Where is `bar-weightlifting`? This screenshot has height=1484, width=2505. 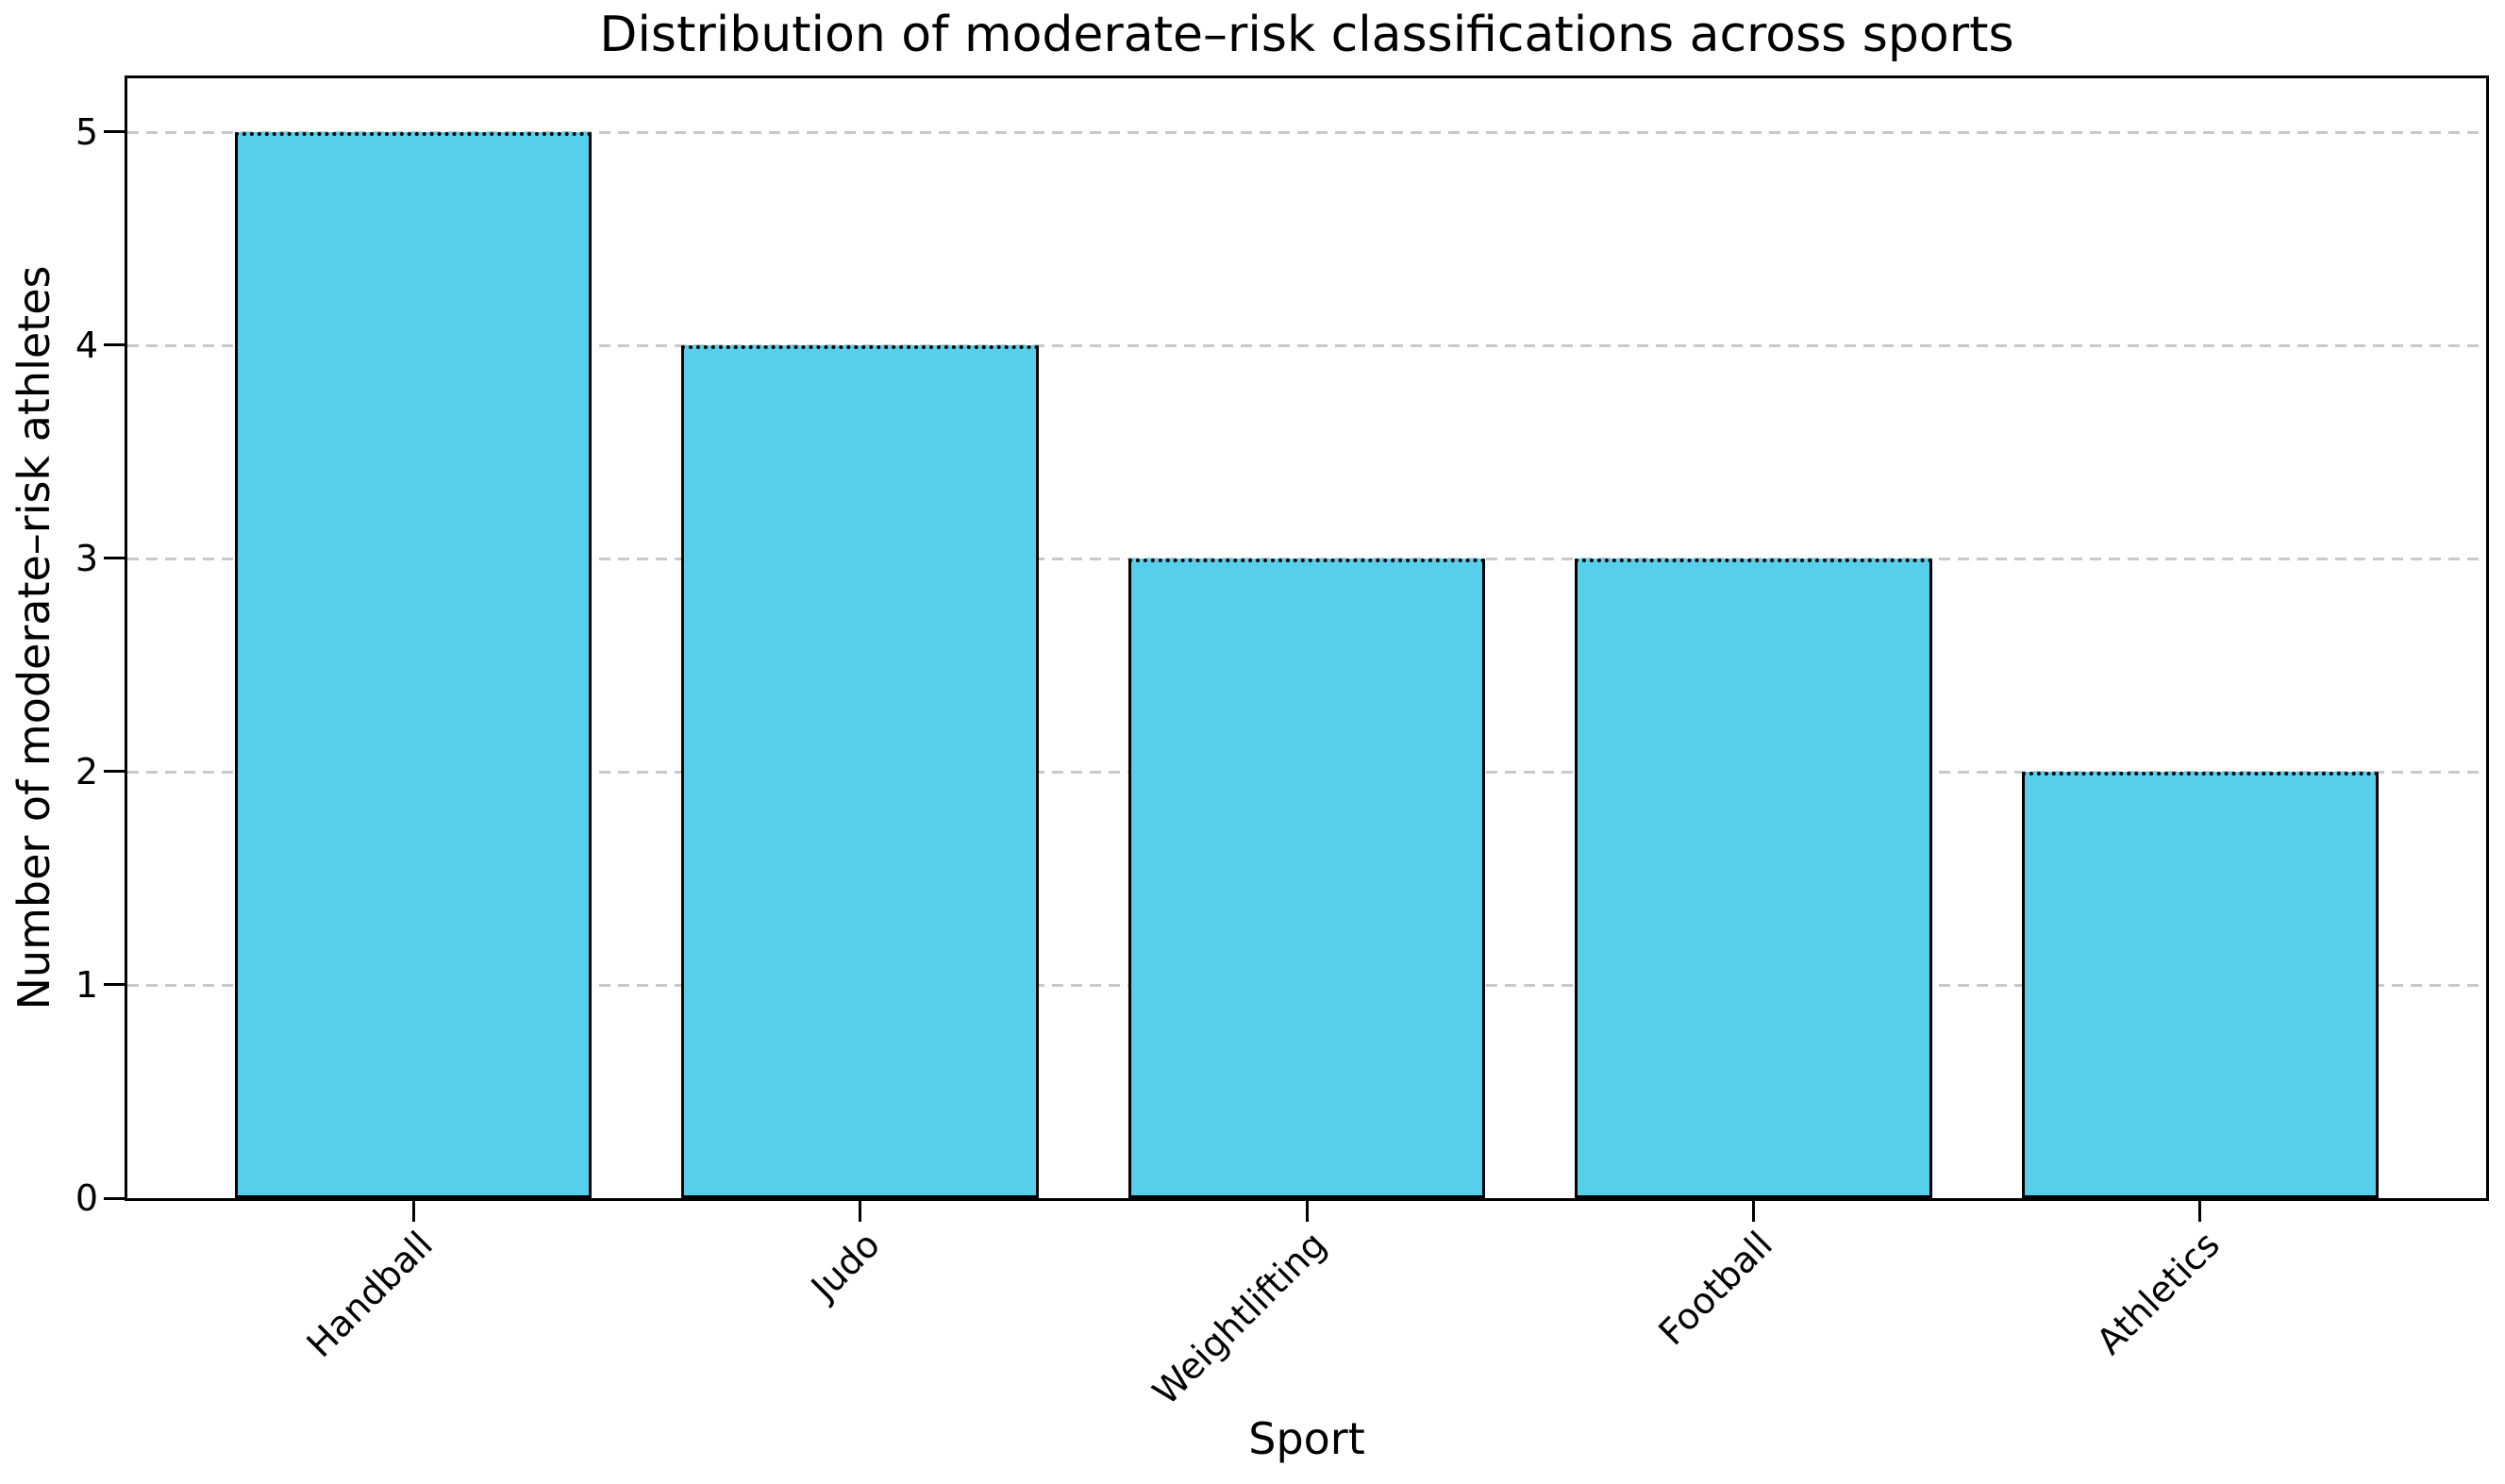
bar-weightlifting is located at coordinates (1306, 878).